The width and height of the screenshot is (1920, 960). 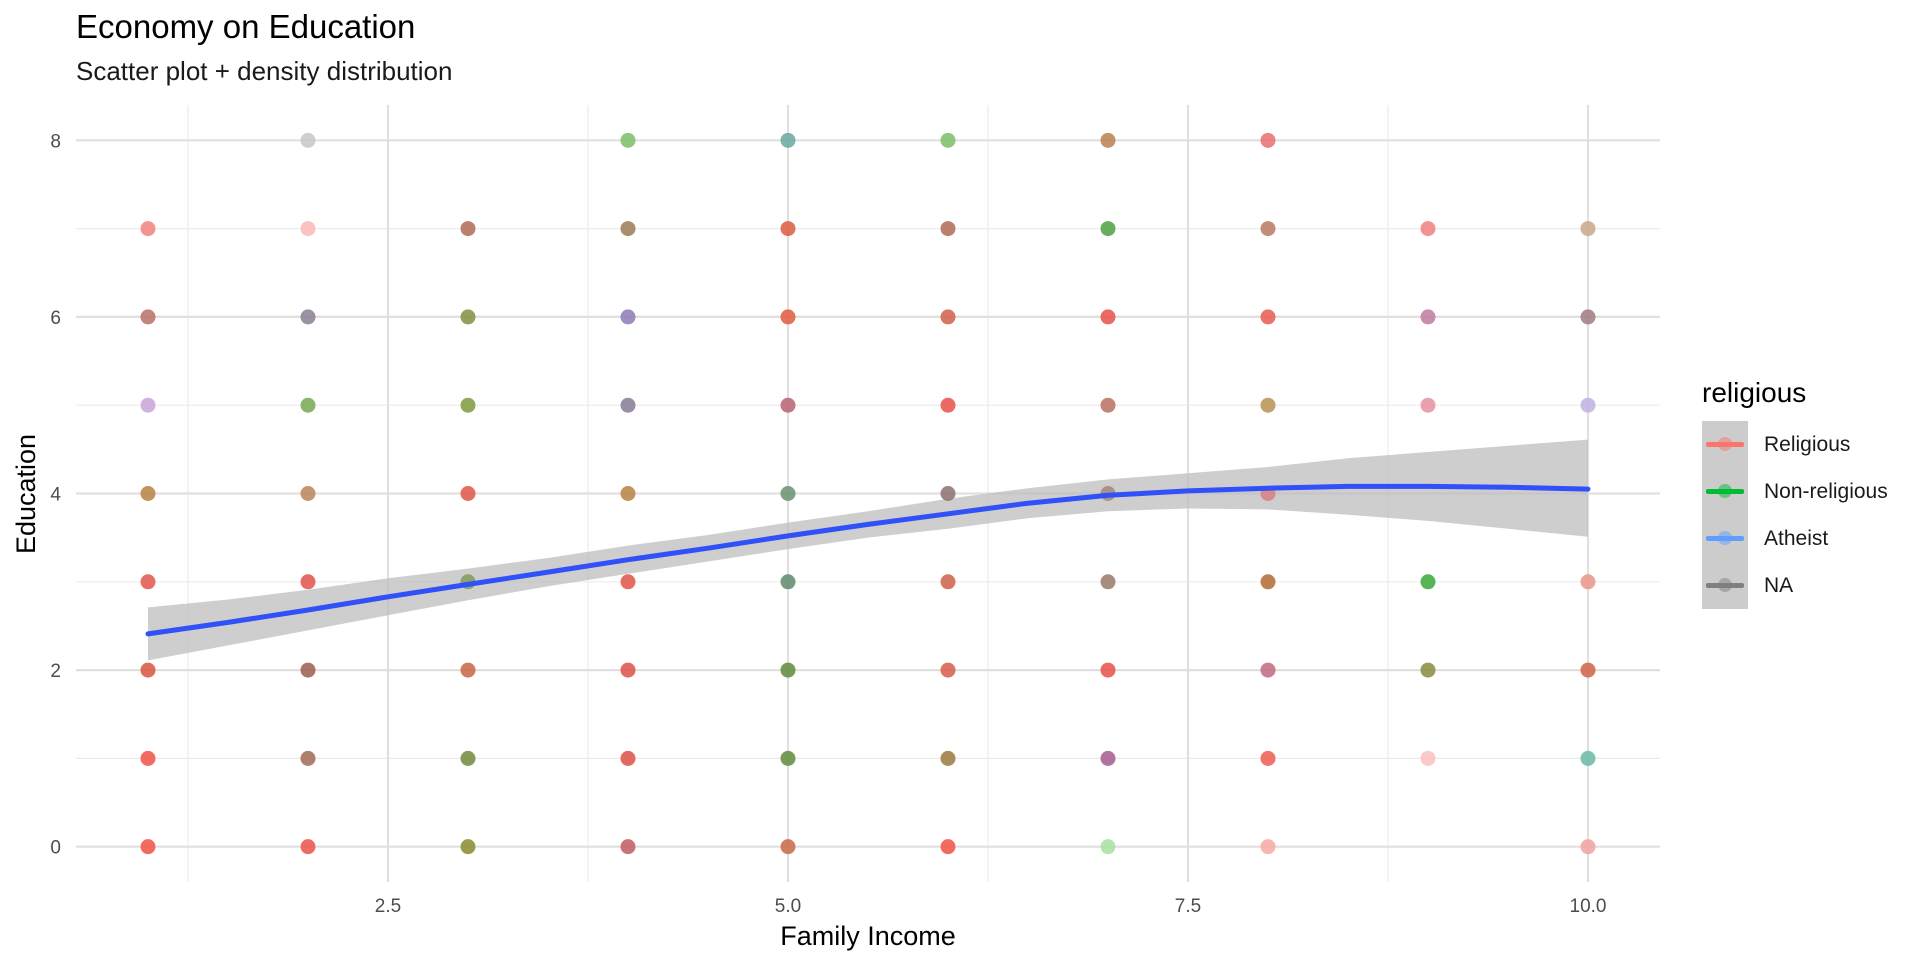 I want to click on legend-item-na: NA, so click(x=1795, y=585).